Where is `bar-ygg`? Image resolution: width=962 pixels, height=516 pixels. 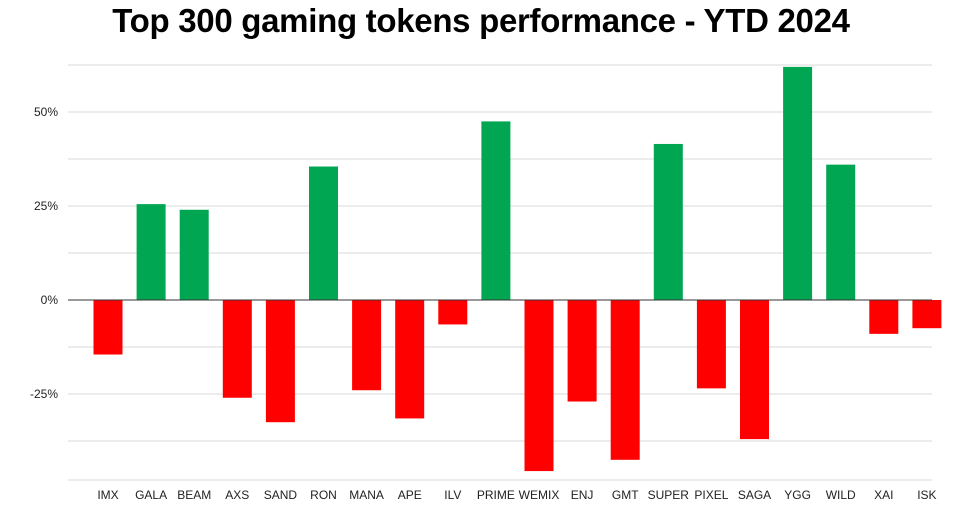 bar-ygg is located at coordinates (798, 183).